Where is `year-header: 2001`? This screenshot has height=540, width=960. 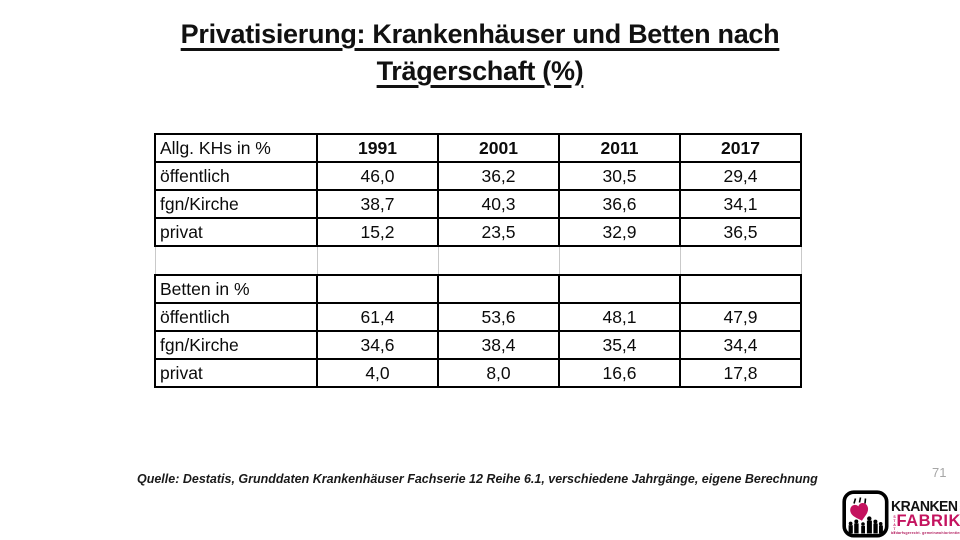 year-header: 2001 is located at coordinates (498, 148).